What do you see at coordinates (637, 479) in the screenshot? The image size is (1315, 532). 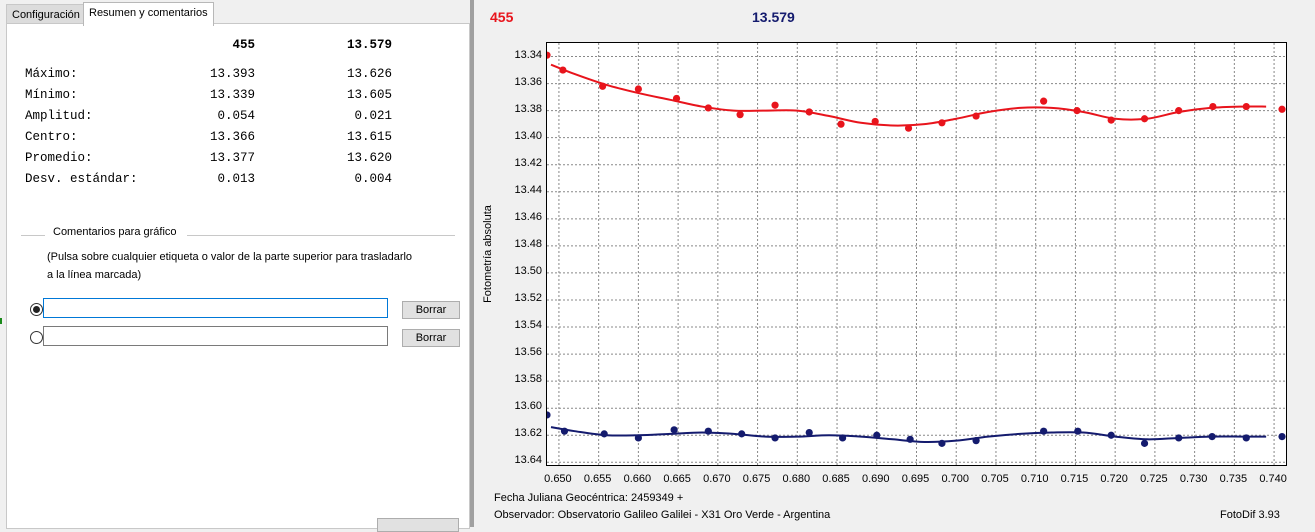 I see `x-tick-label: 0.660` at bounding box center [637, 479].